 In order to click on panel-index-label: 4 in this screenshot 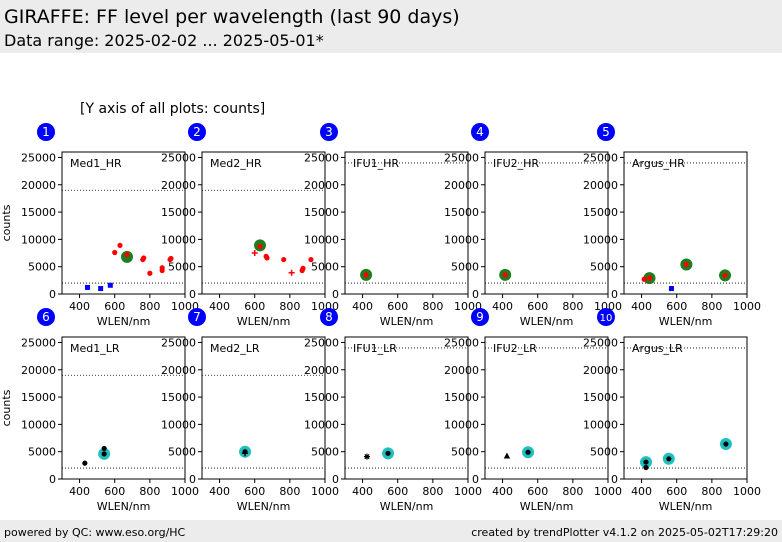, I will do `click(480, 132)`.